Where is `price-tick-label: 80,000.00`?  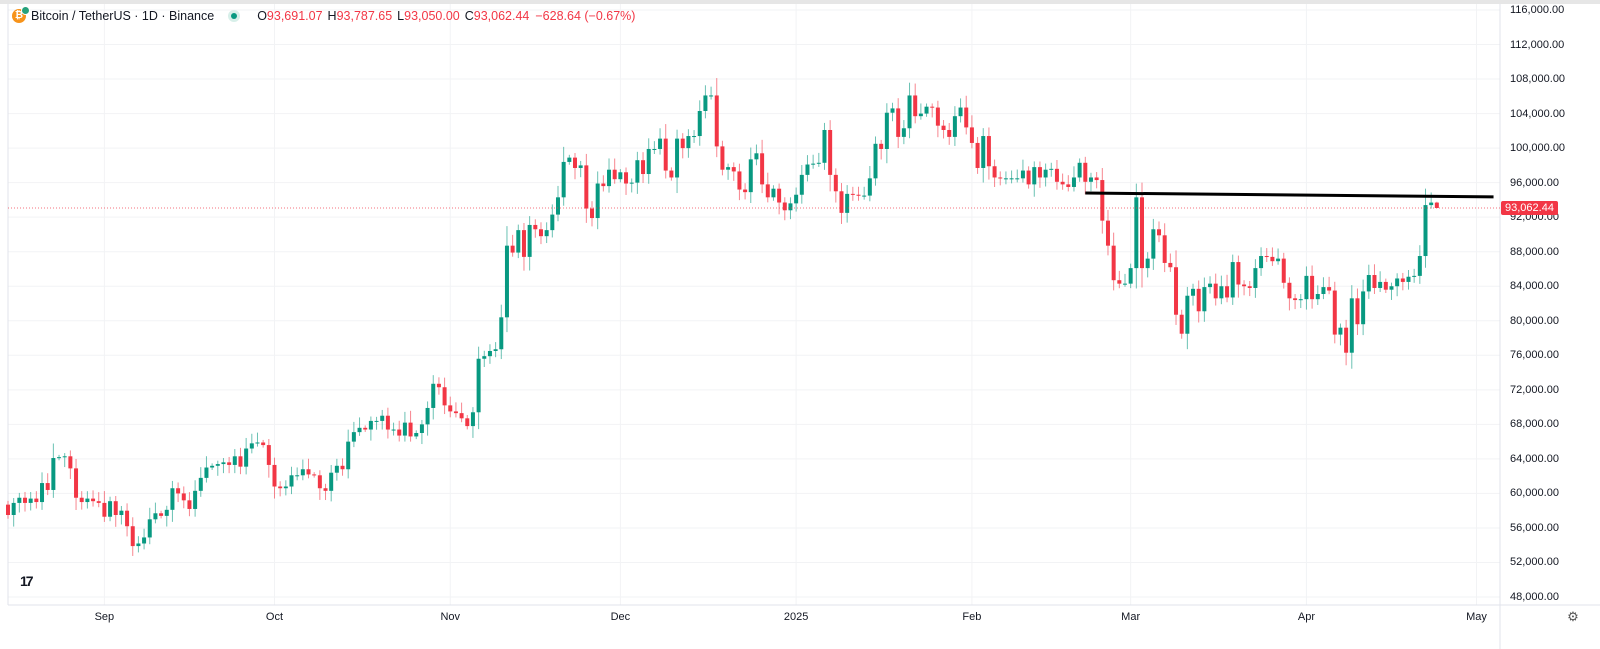
price-tick-label: 80,000.00 is located at coordinates (1534, 320).